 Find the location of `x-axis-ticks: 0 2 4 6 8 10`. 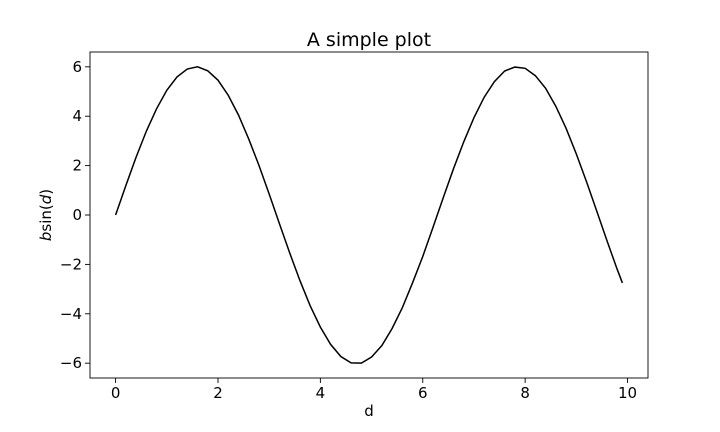

x-axis-ticks: 0 2 4 6 8 10 is located at coordinates (374, 390).